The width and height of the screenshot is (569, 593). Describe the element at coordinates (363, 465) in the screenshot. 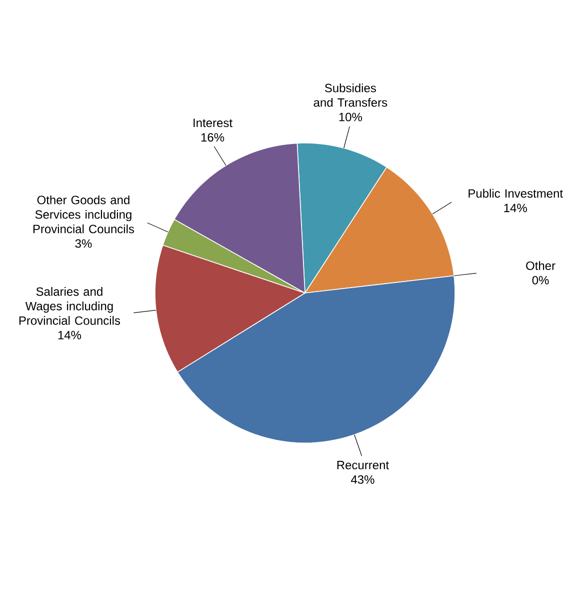

I see `slice-label: Recurrent` at that location.